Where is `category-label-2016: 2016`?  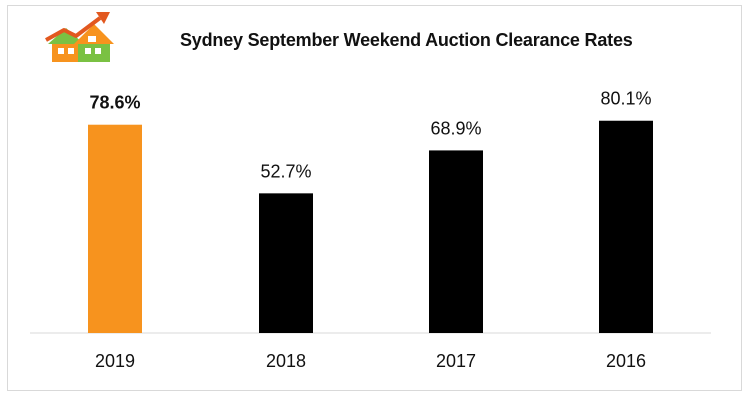 category-label-2016: 2016 is located at coordinates (626, 361).